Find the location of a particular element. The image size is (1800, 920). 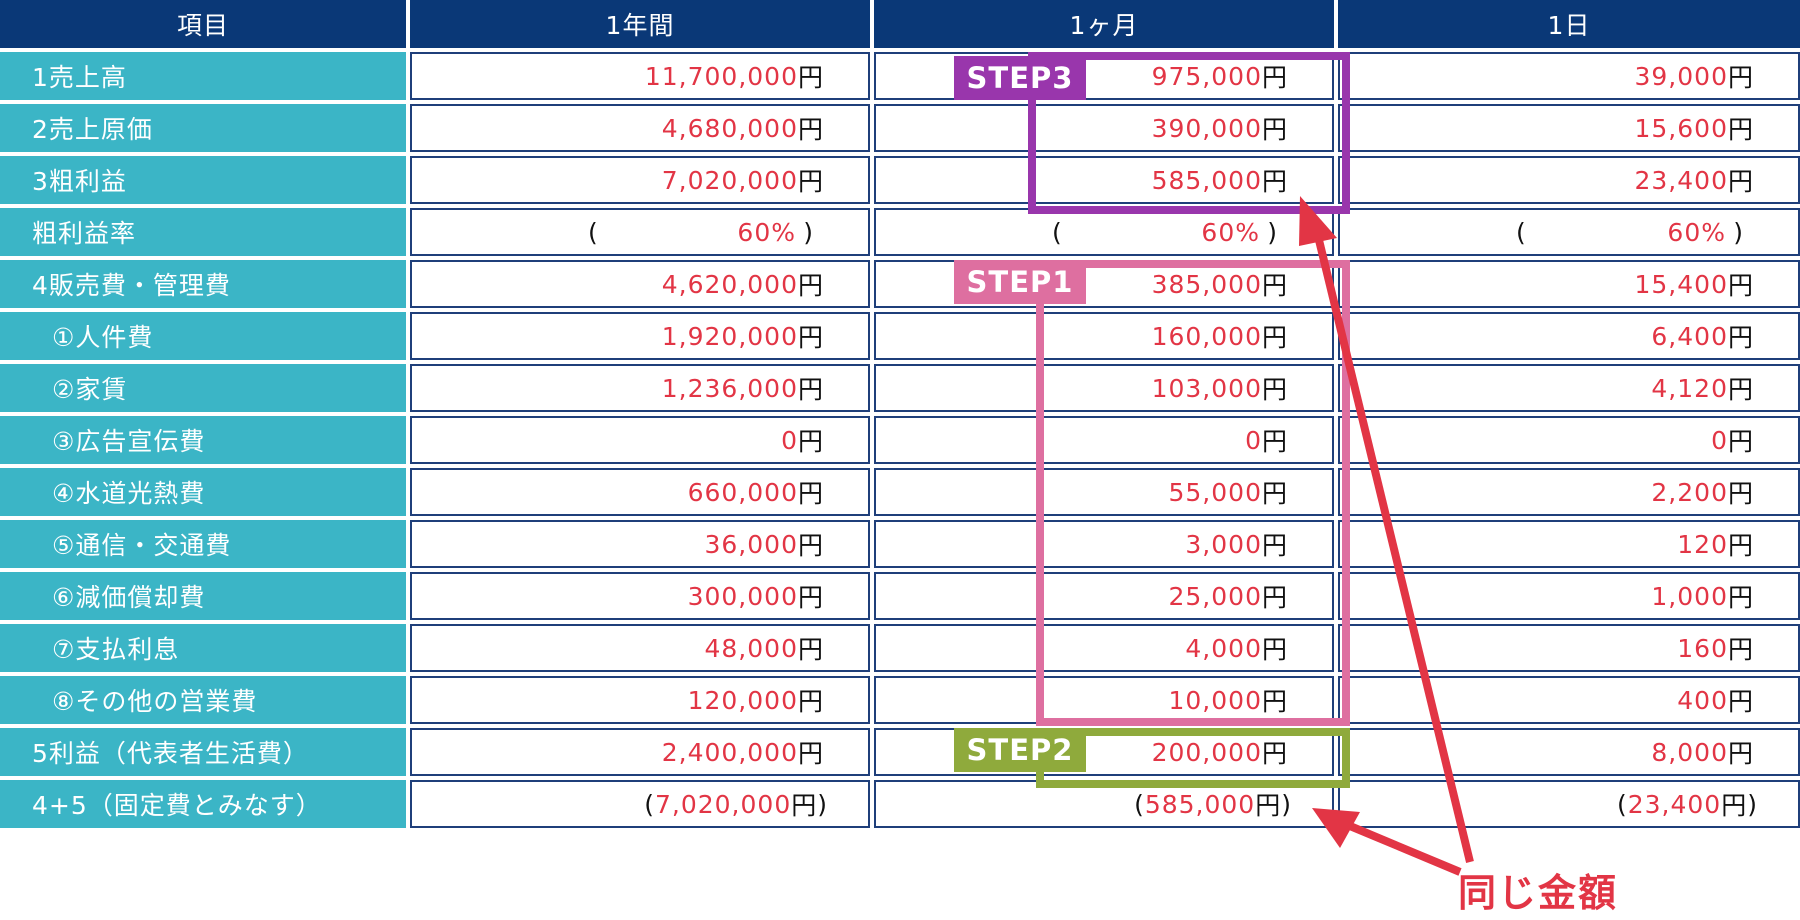

amount-value: 390,000 is located at coordinates (1206, 128).